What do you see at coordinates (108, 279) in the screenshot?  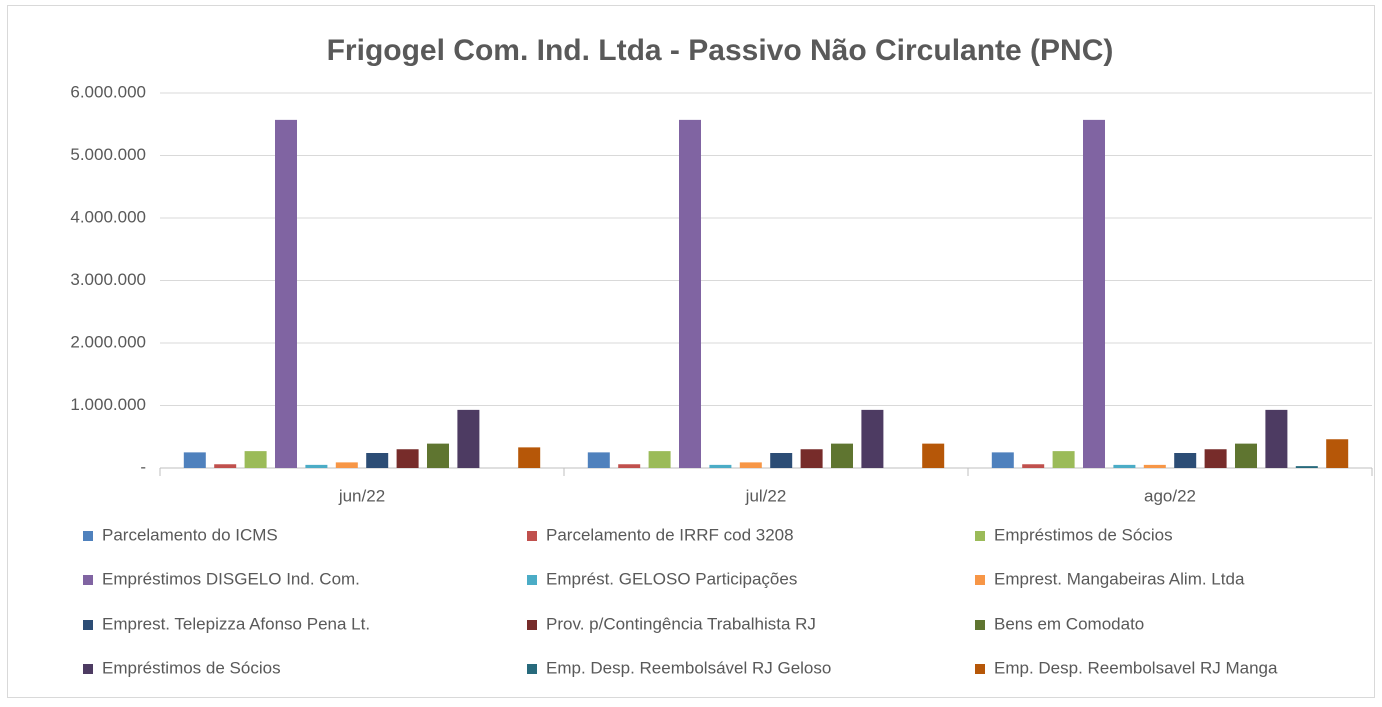 I see `y-tick-label: 3.000.000` at bounding box center [108, 279].